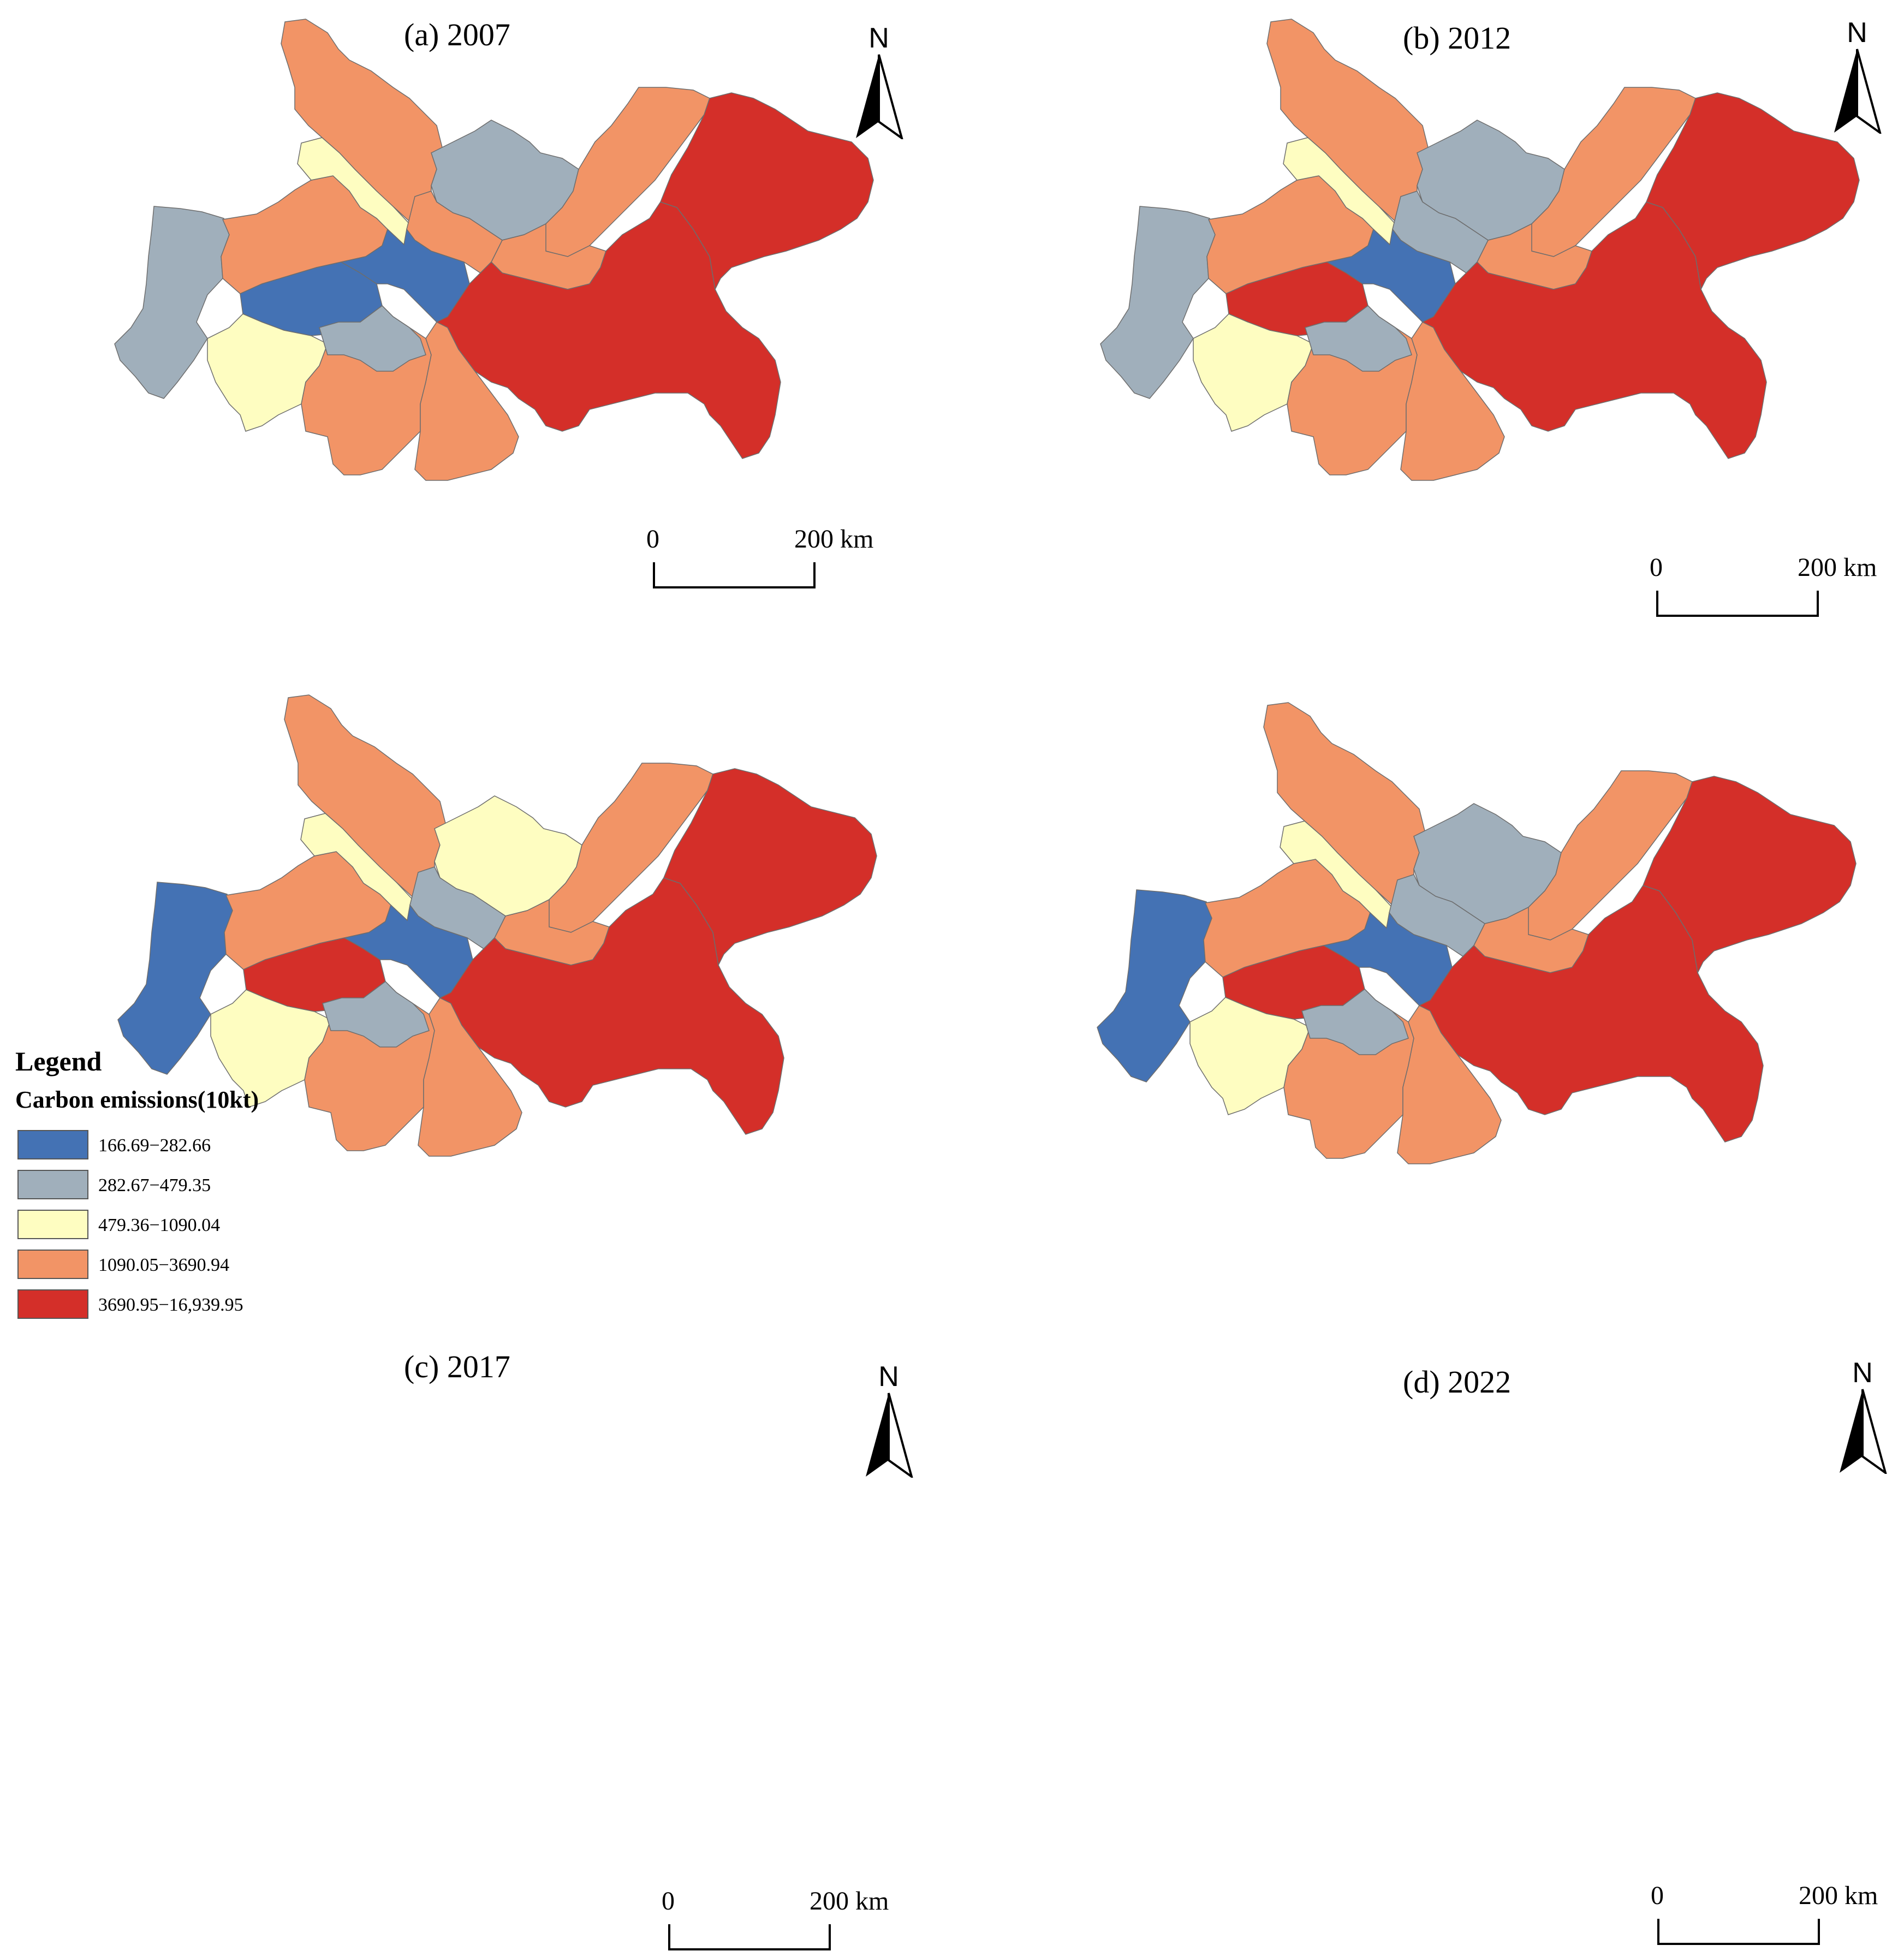 The image size is (1904, 1957). I want to click on legend-item: 3690.95−16,939.95, so click(168, 1304).